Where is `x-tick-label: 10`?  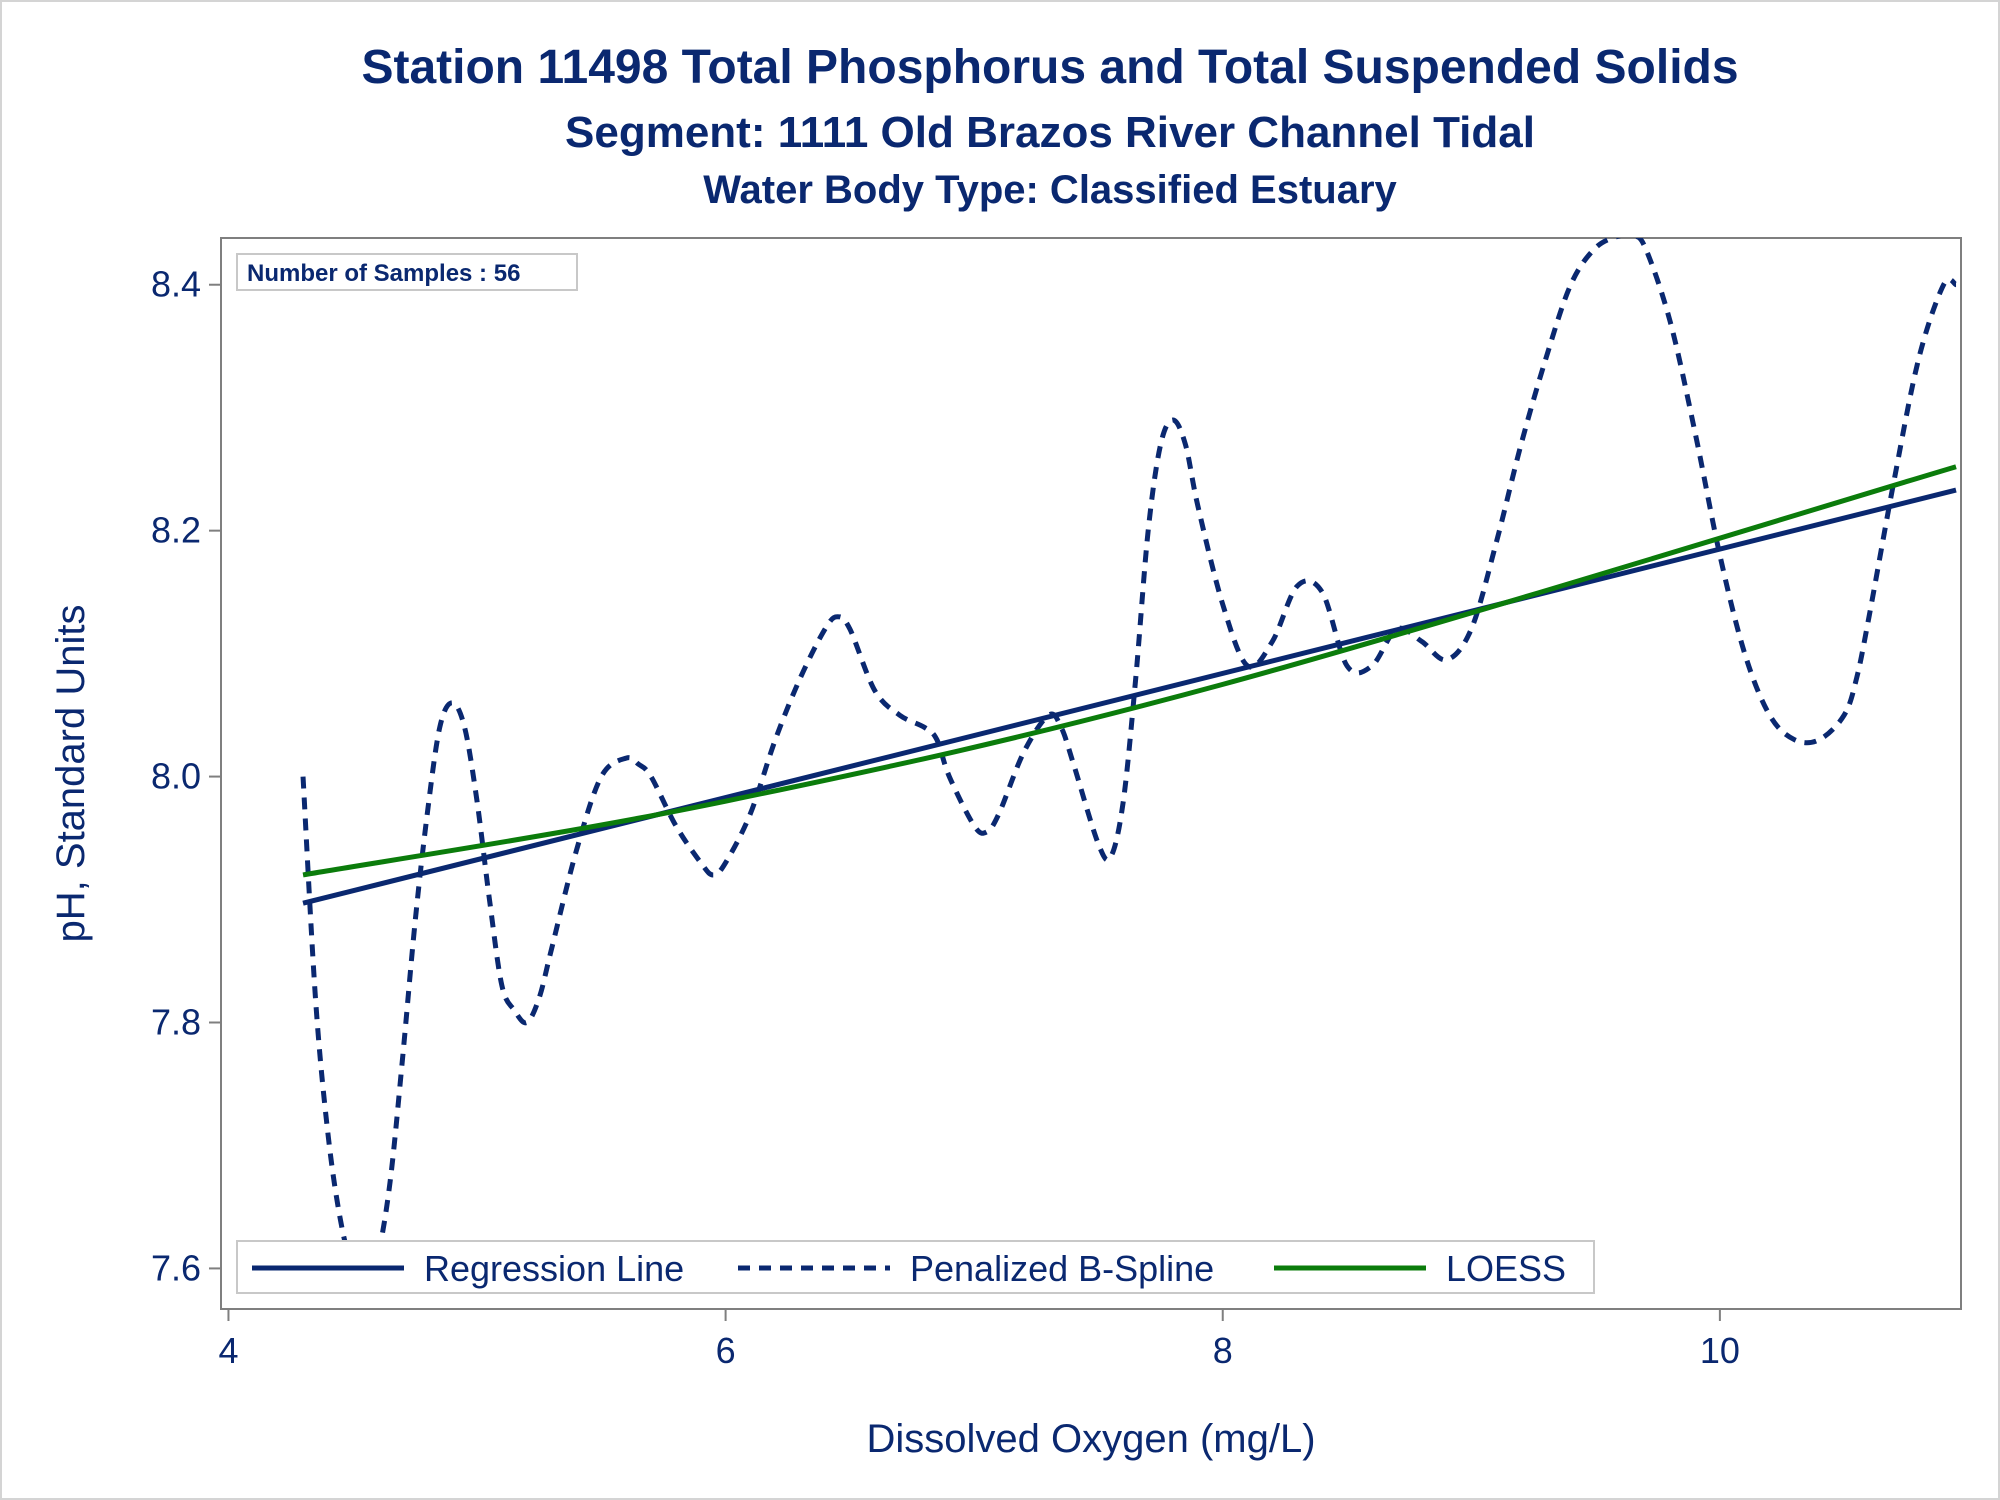
x-tick-label: 10 is located at coordinates (1720, 1350).